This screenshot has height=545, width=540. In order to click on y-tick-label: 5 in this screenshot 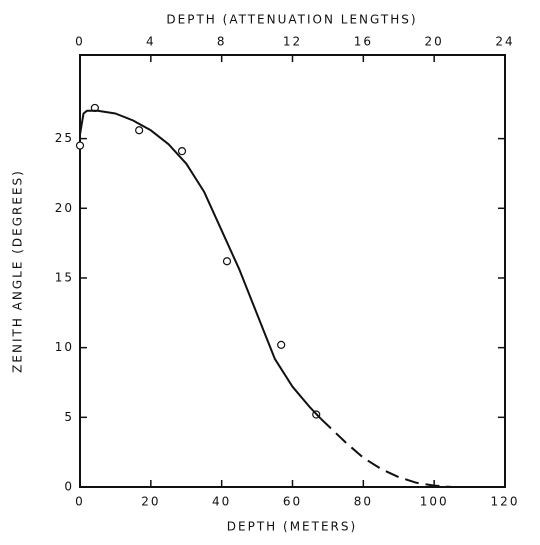, I will do `click(69, 417)`.